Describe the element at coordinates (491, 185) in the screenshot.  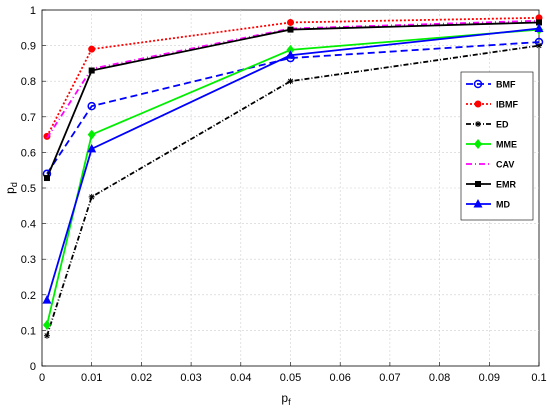
I see `legend-item-emr: EMR` at that location.